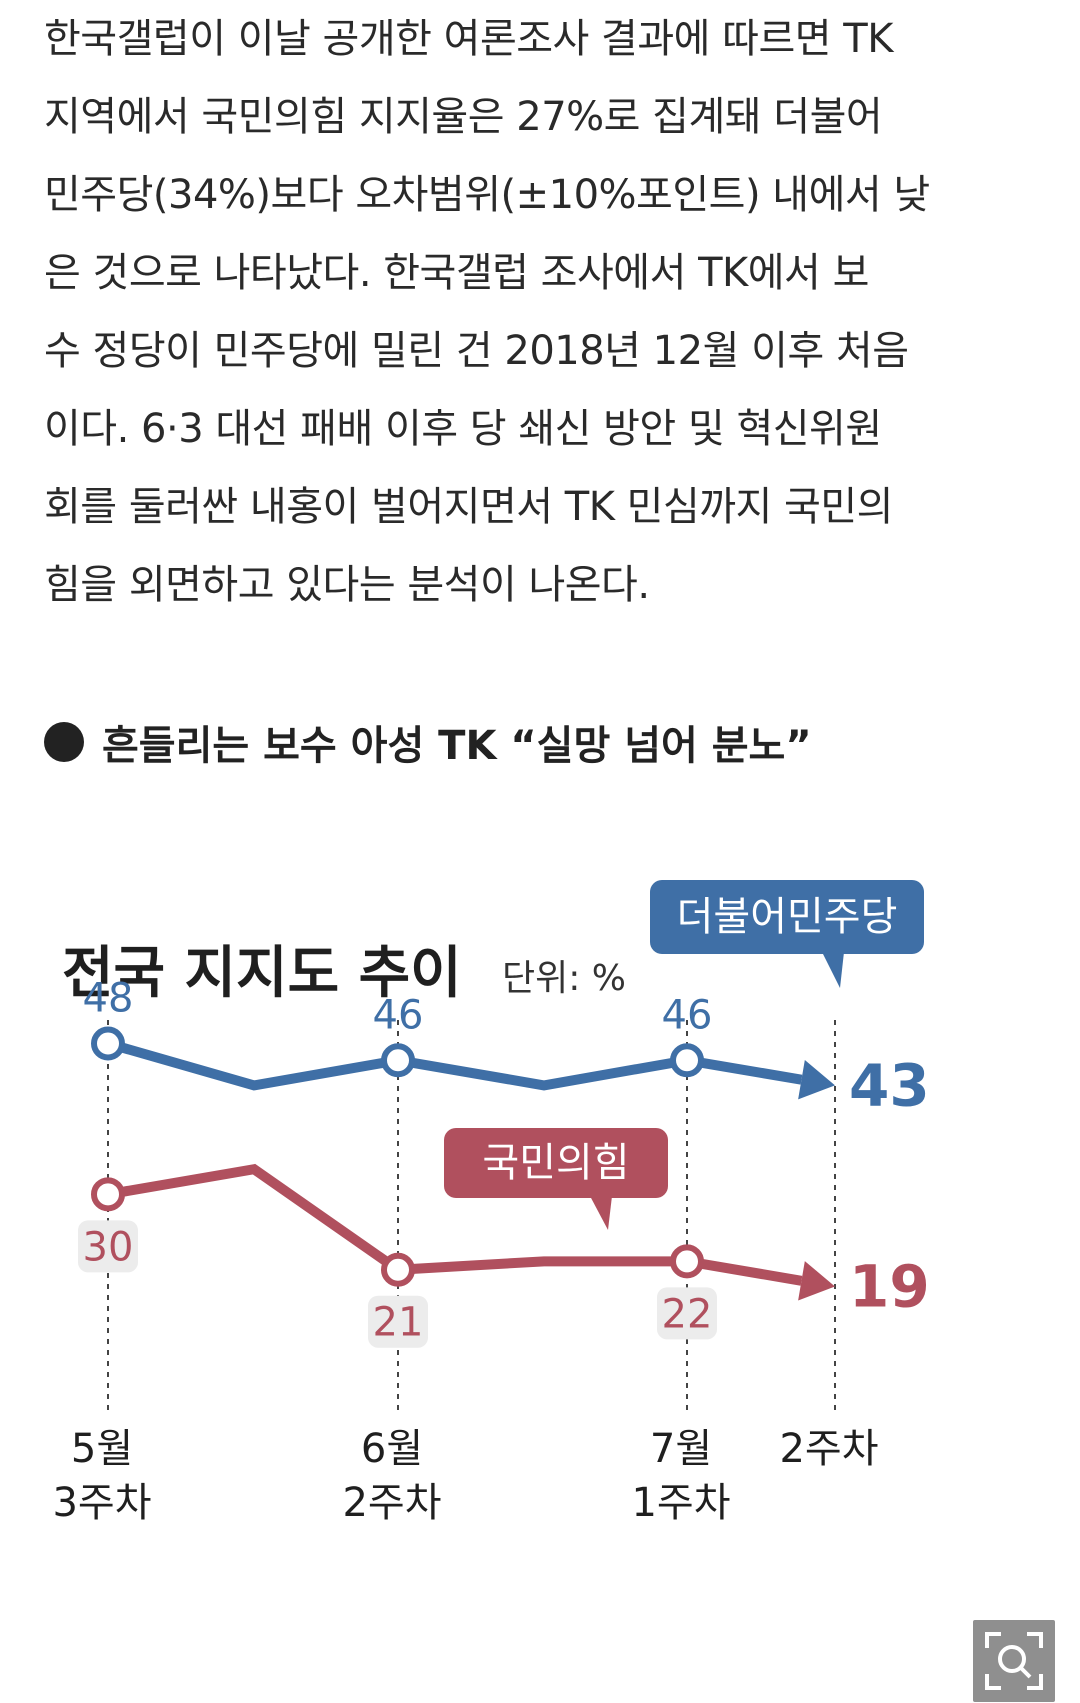  I want to click on article-line: 지역에서 국민의힘 지지율은 27%로 집계돼 더불어, so click(463, 117).